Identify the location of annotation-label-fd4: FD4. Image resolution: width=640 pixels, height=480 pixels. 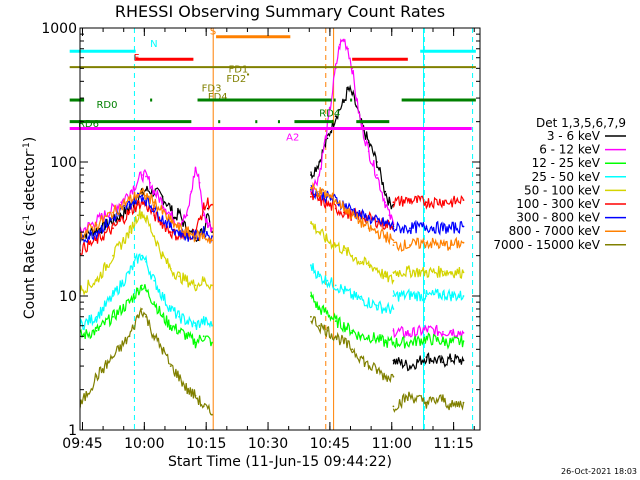
(218, 97).